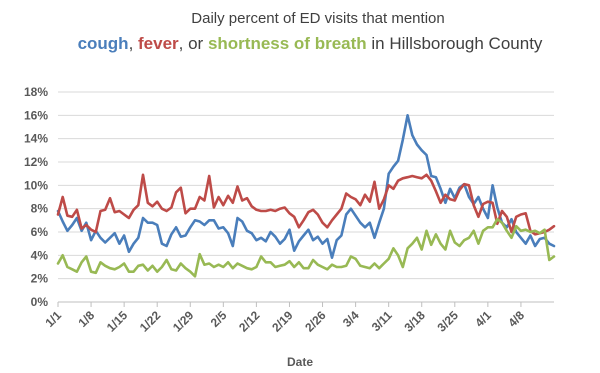 The width and height of the screenshot is (600, 373). I want to click on title-part-1: ,, so click(133, 43).